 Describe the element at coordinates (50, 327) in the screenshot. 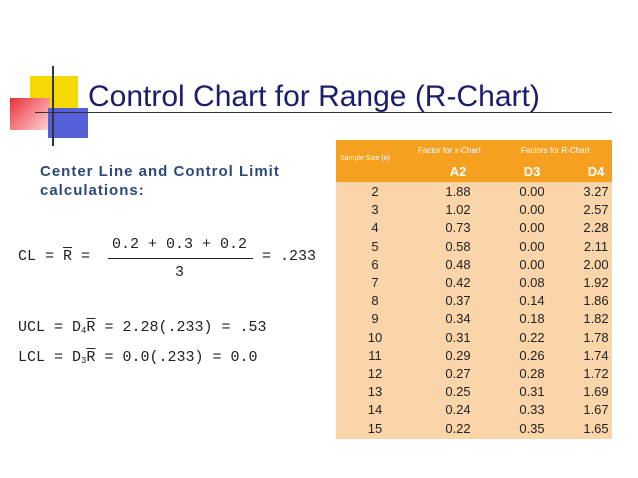

I see `text: UCL = D` at that location.